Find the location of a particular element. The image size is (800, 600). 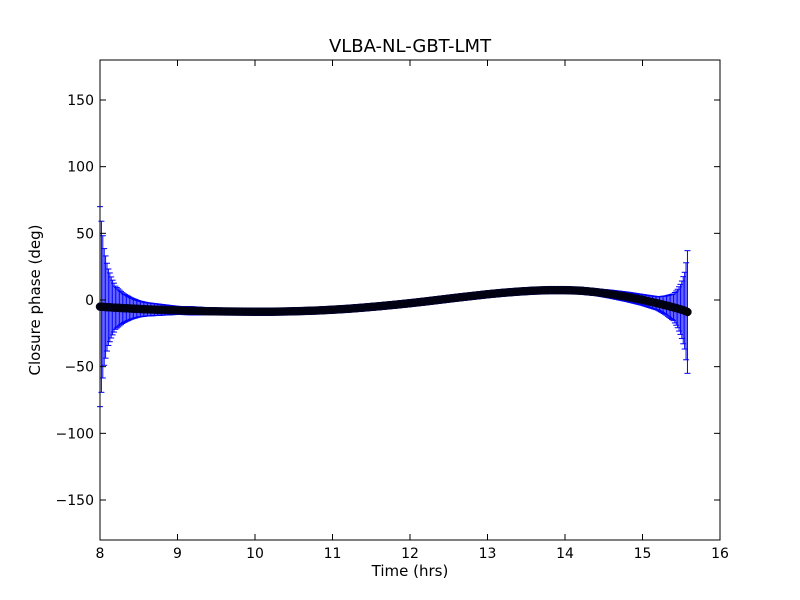

y-tick-label: −150 is located at coordinates (75, 501).